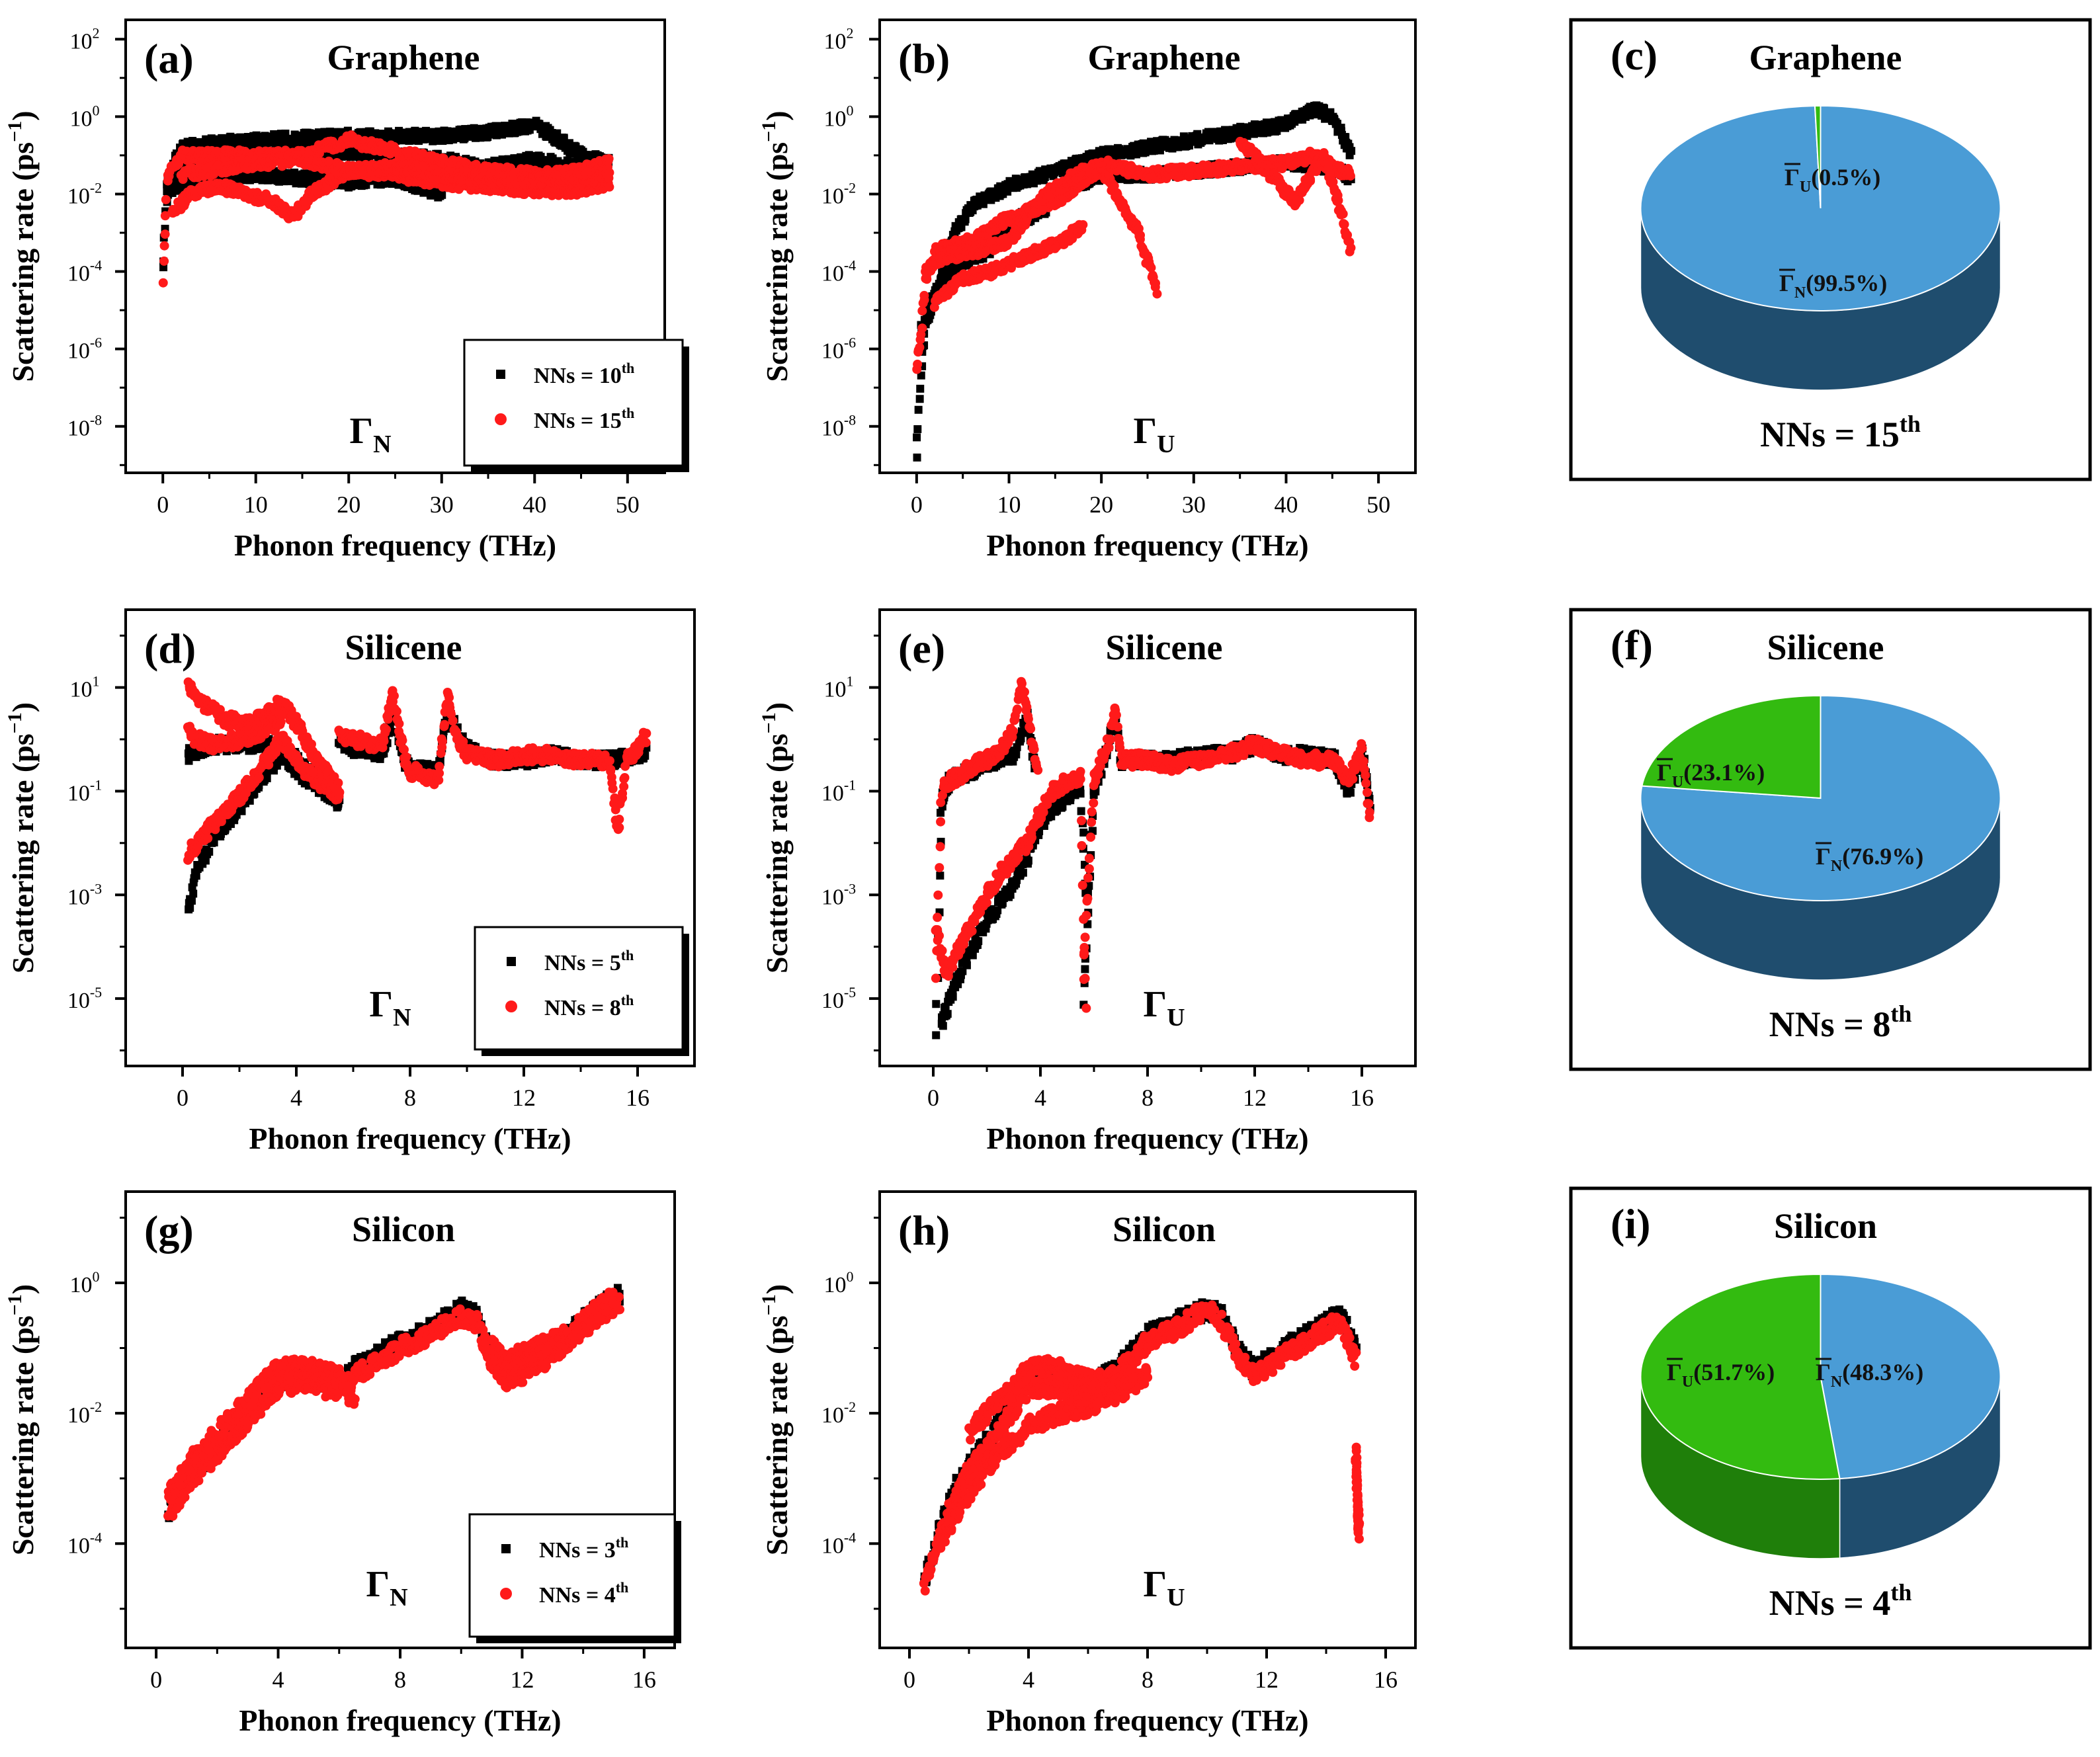 The width and height of the screenshot is (2100, 1757). I want to click on x-tick-label: 20, so click(348, 504).